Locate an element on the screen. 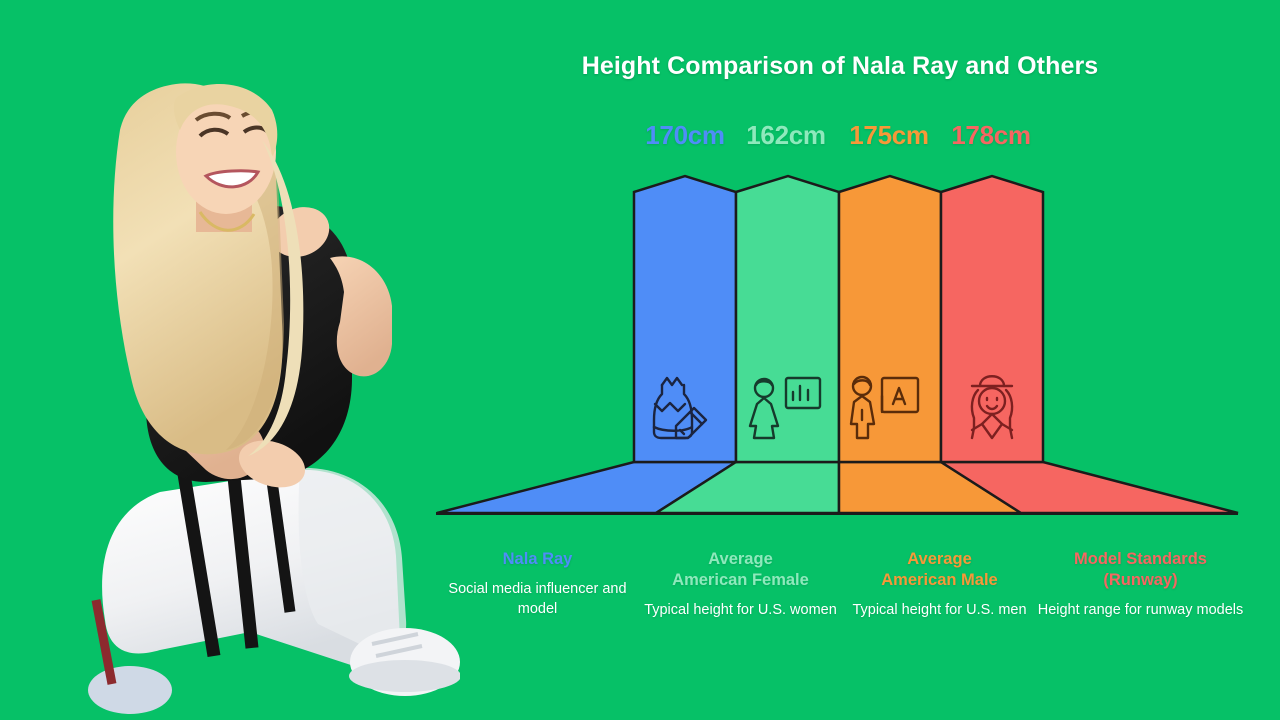  page-title: Height Comparison of Nala Ray and Others is located at coordinates (840, 66).